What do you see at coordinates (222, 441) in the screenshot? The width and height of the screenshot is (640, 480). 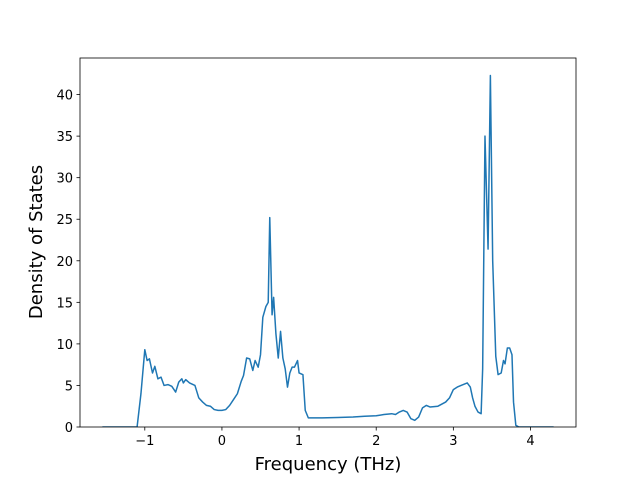 I see `x-tick-label: 0` at bounding box center [222, 441].